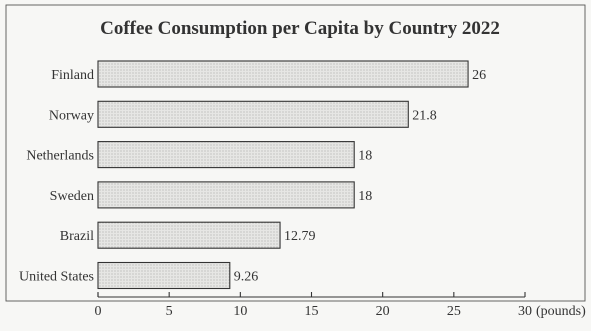  What do you see at coordinates (300, 236) in the screenshot?
I see `value-label-brazil: 12.79` at bounding box center [300, 236].